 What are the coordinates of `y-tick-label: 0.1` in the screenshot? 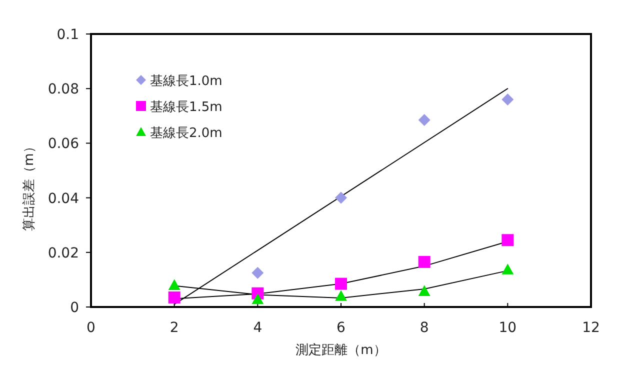 It's located at (67, 35).